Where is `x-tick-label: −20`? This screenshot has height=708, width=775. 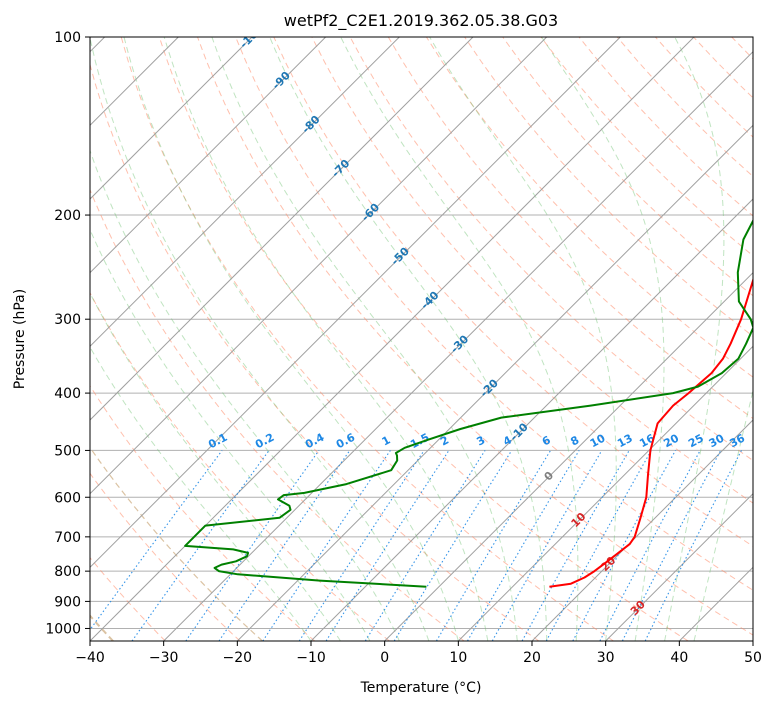 x-tick-label: −20 is located at coordinates (238, 658).